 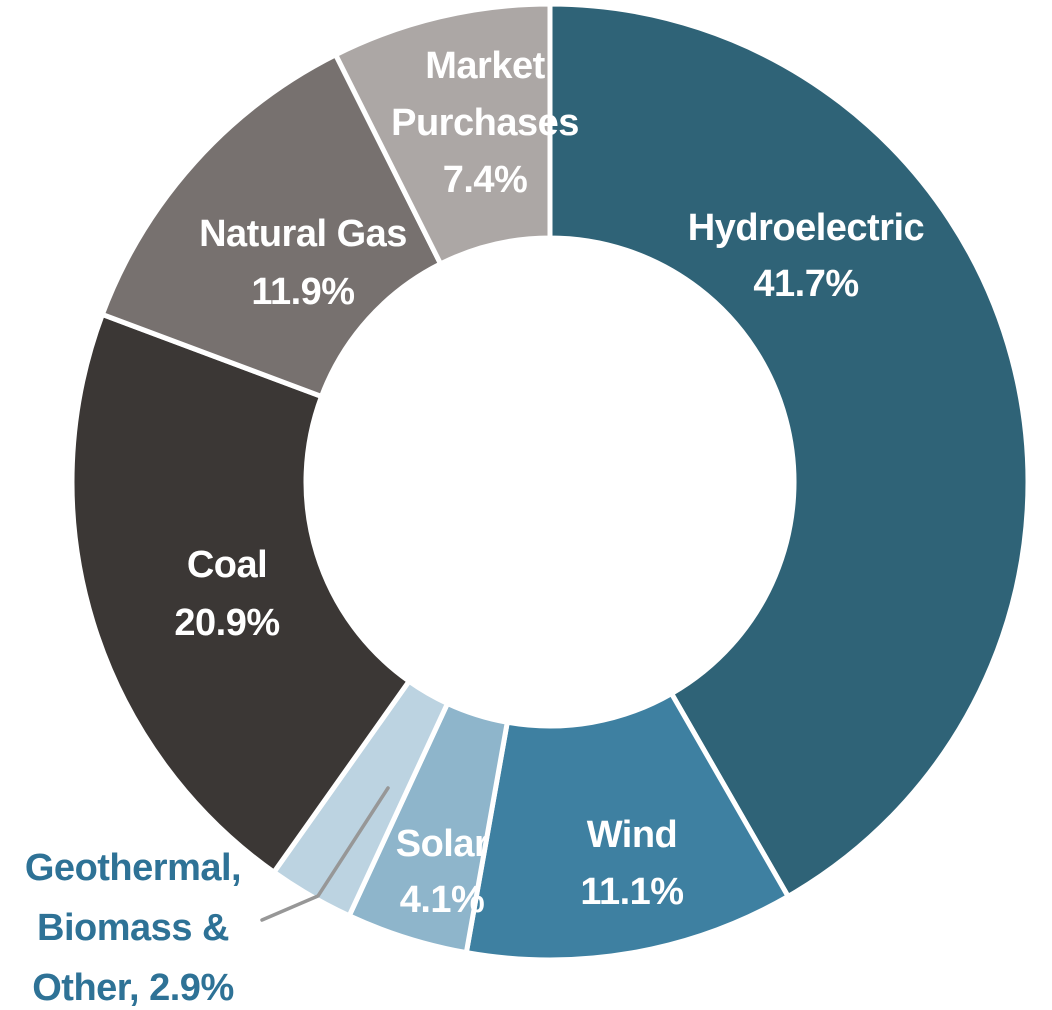 I want to click on pie-slice-market-purchases, so click(x=443, y=134).